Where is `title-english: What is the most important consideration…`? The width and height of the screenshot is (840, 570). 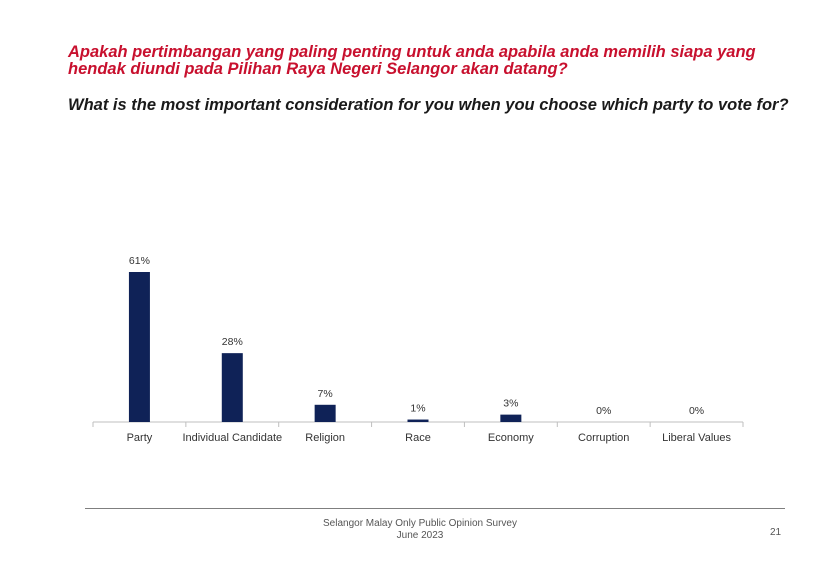
title-english: What is the most important consideration… is located at coordinates (428, 105).